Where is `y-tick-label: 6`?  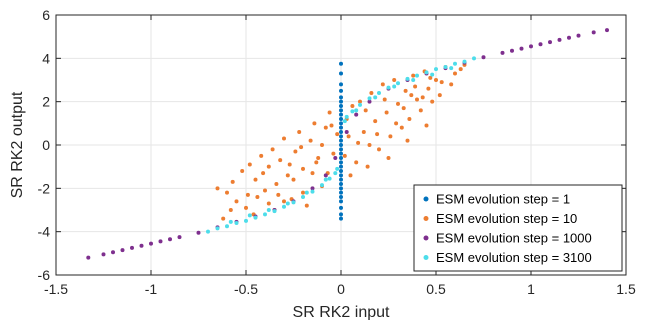
y-tick-label: 6 is located at coordinates (46, 15).